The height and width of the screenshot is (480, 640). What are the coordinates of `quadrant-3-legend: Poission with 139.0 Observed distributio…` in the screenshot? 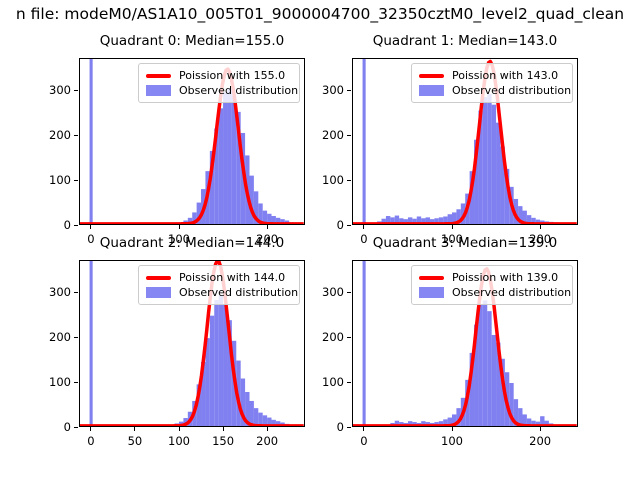 It's located at (492, 285).